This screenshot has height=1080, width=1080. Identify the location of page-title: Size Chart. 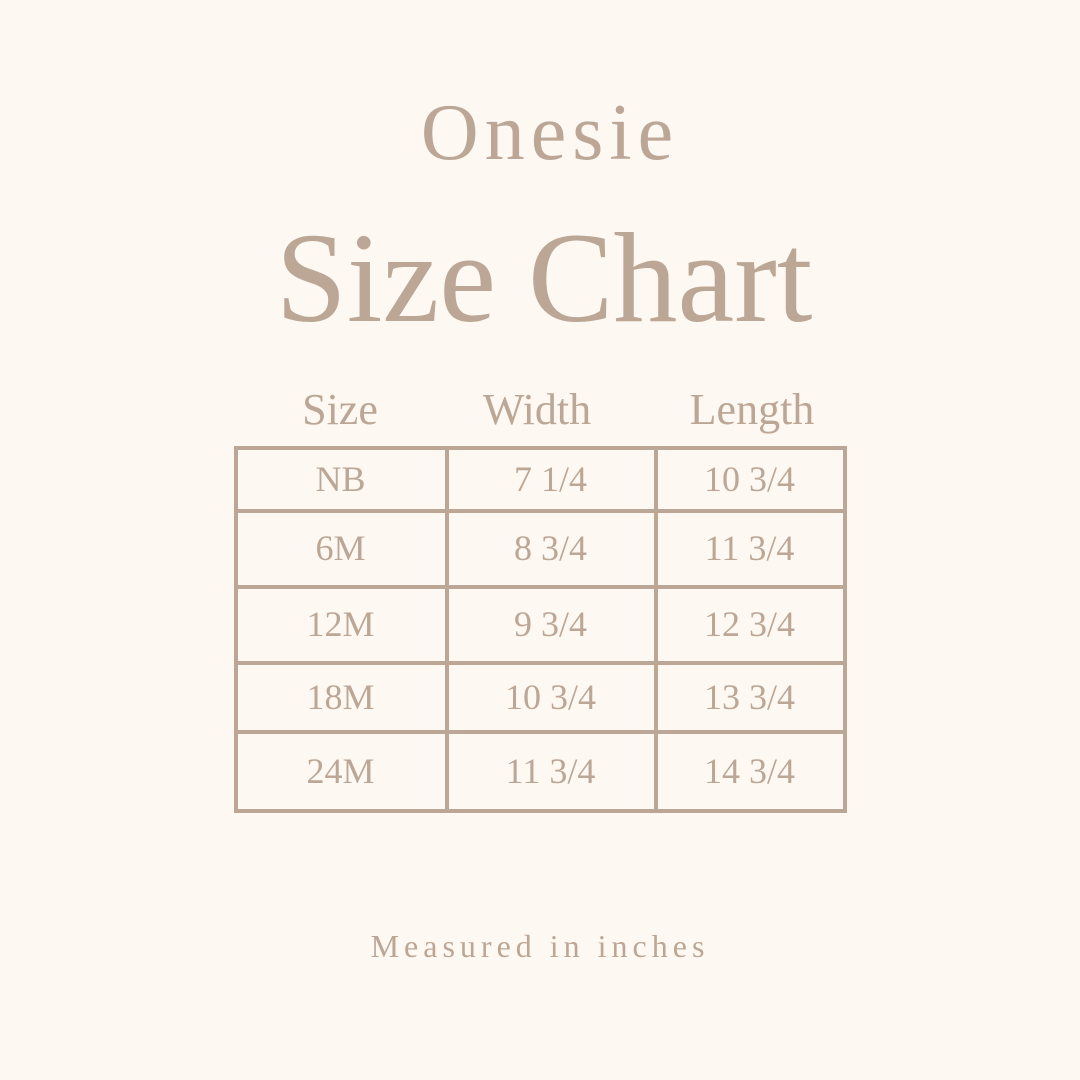
(544, 278).